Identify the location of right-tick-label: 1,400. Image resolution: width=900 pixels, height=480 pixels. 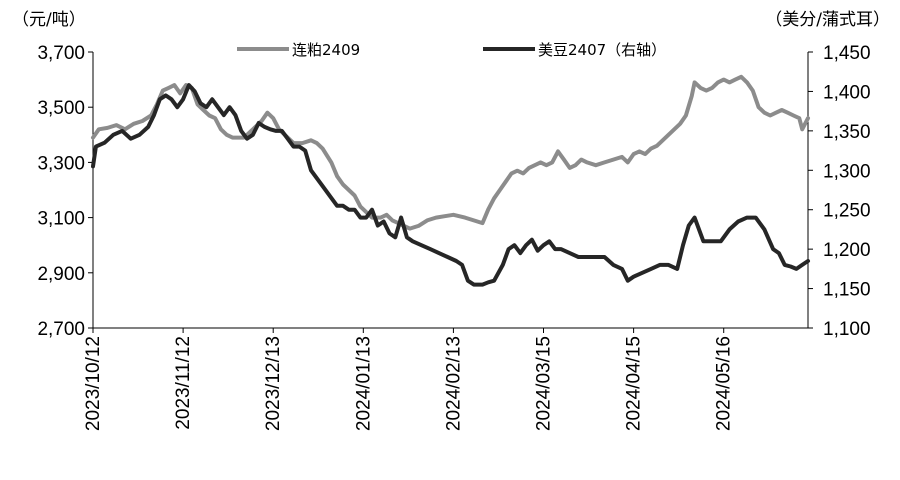
(847, 92).